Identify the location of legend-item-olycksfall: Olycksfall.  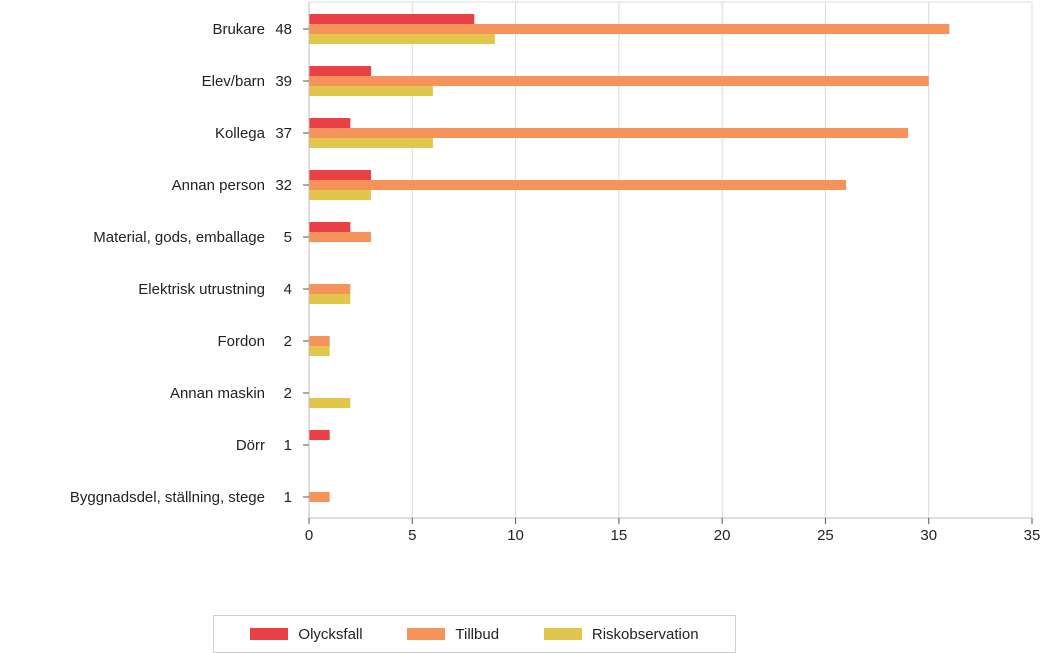
(306, 634).